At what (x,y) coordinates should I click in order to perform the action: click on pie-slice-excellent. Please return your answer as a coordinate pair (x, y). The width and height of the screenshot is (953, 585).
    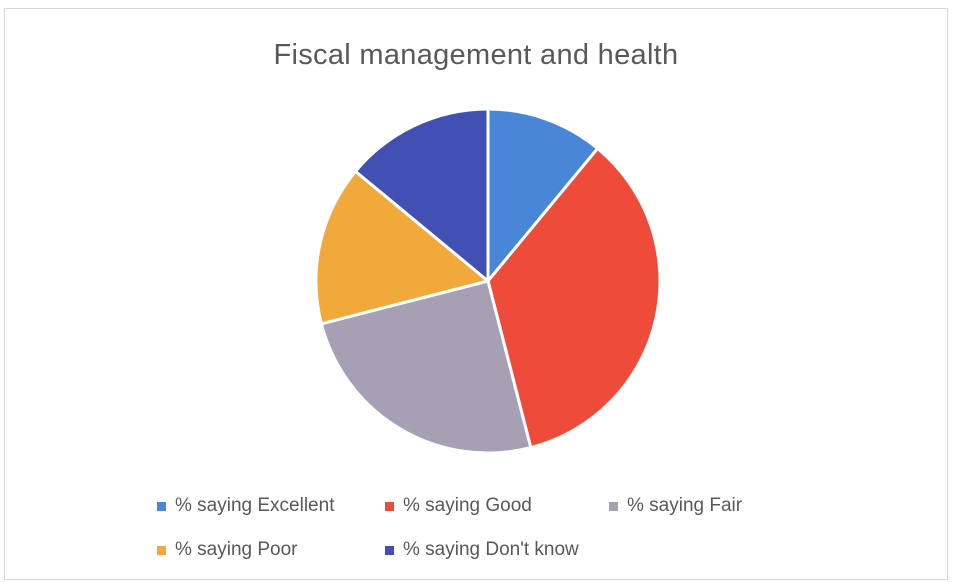
    Looking at the image, I should click on (543, 195).